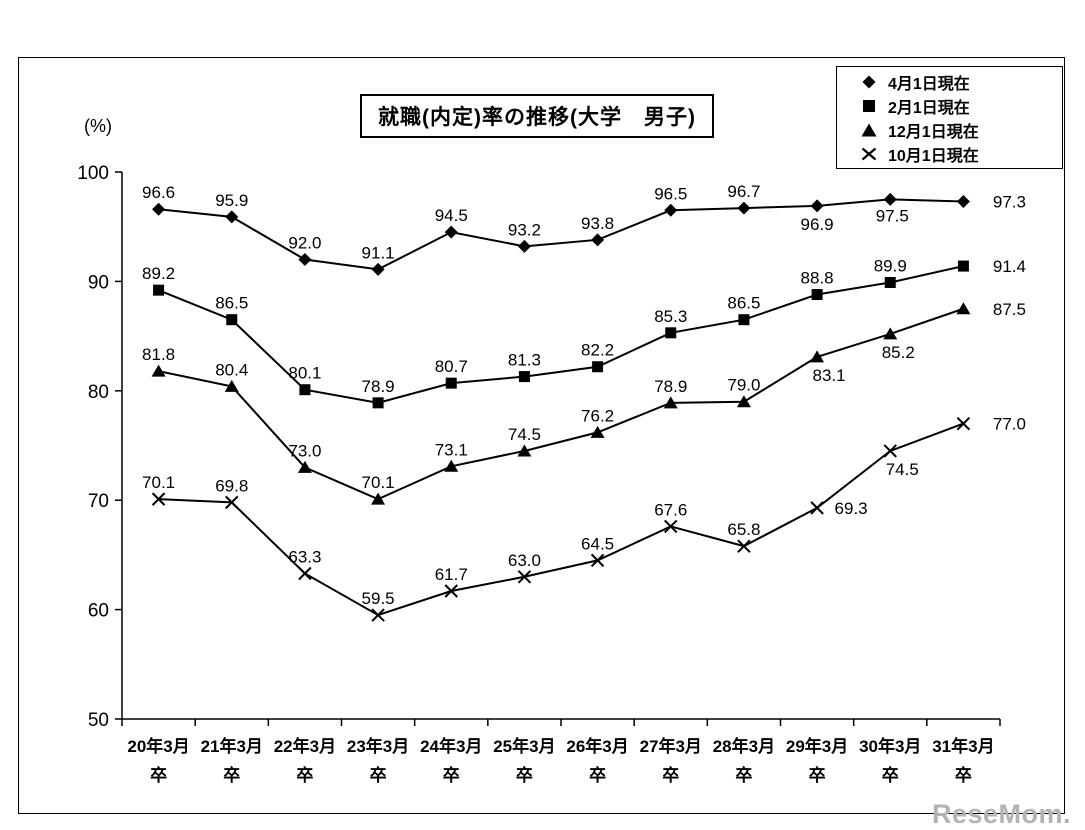  What do you see at coordinates (933, 132) in the screenshot?
I see `legend-label: 12月1日現在` at bounding box center [933, 132].